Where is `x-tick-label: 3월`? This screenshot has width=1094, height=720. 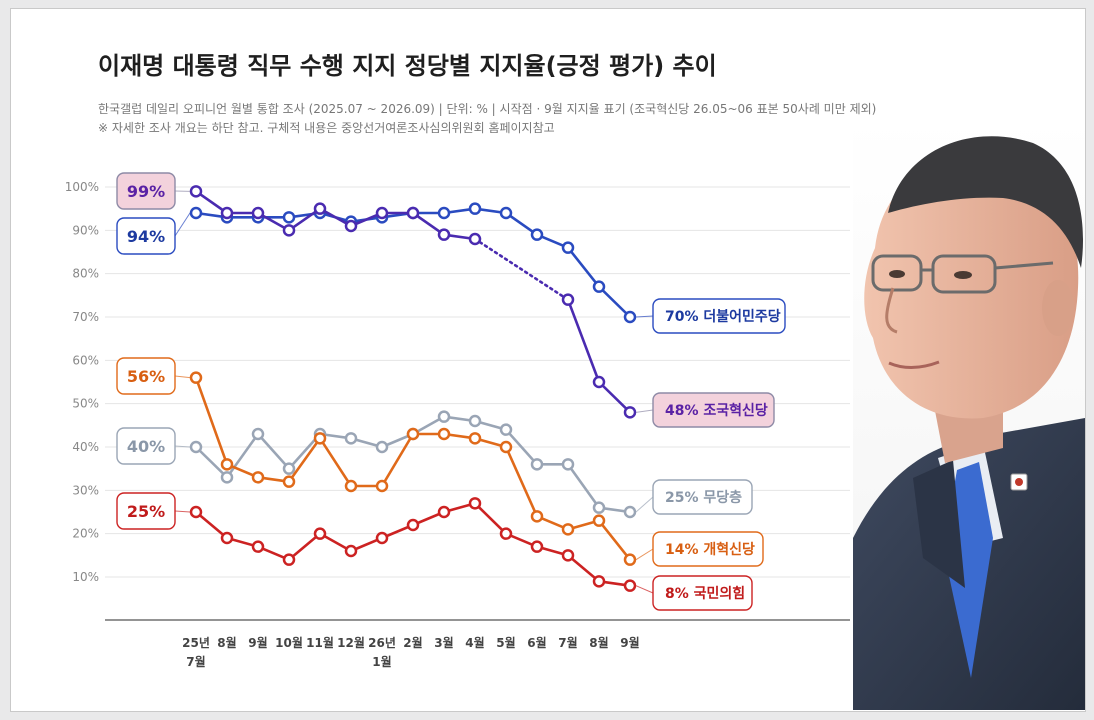
x-tick-label: 3월 is located at coordinates (443, 642).